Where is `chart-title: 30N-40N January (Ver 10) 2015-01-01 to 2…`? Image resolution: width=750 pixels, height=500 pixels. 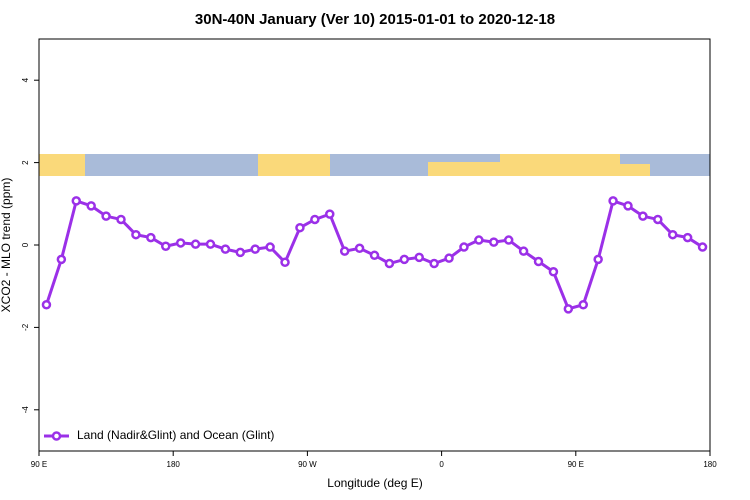 chart-title: 30N-40N January (Ver 10) 2015-01-01 to 2… is located at coordinates (375, 19).